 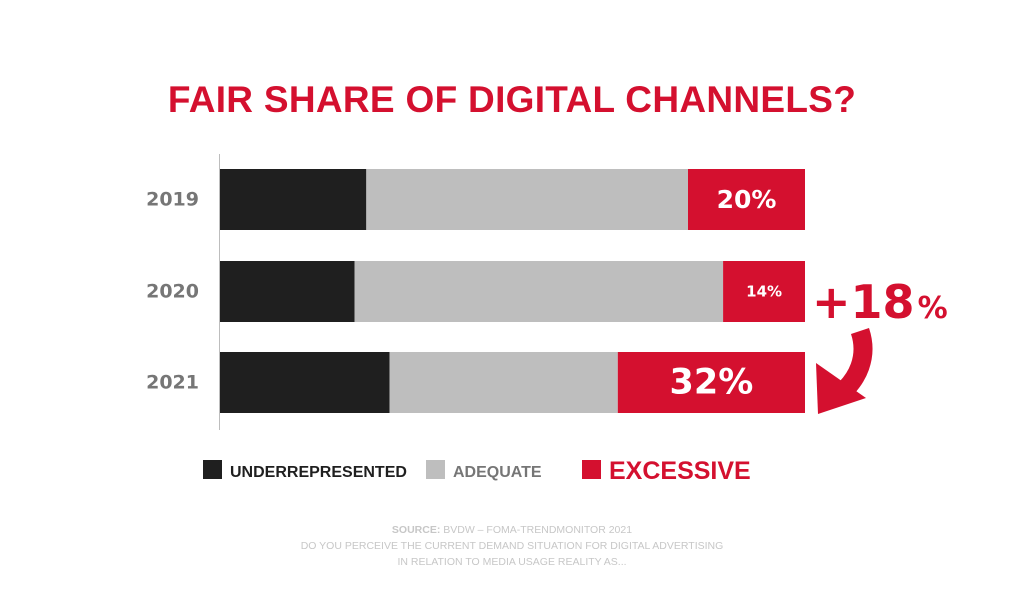 I want to click on svg-text: +18%, so click(x=880, y=302).